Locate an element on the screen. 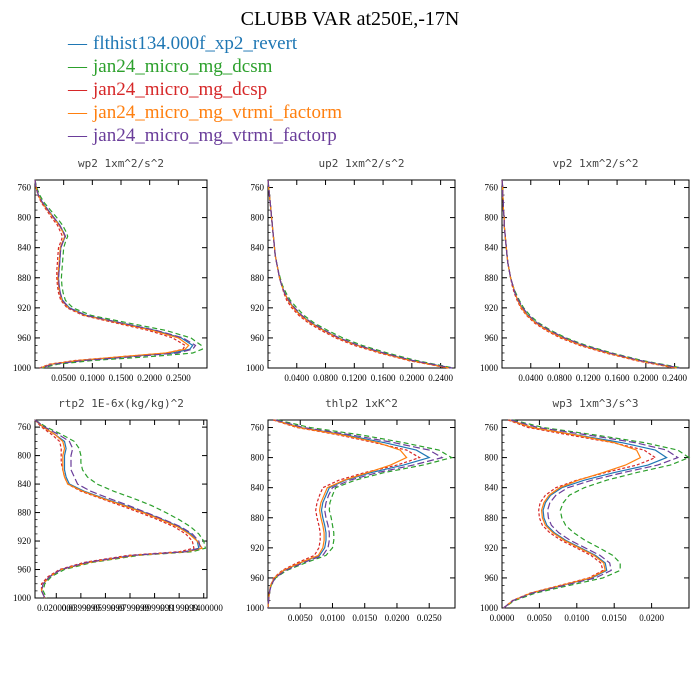 The width and height of the screenshot is (700, 700). panel-title: rtp2 1E-6x(kg/kg)^2 is located at coordinates (121, 403).